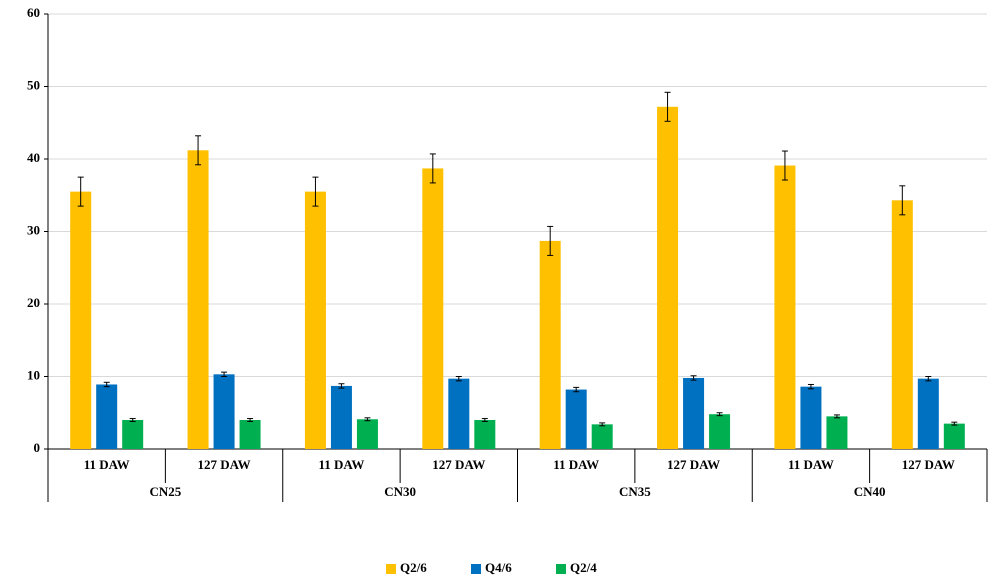  I want to click on y-tick-label: 0, so click(37, 447).